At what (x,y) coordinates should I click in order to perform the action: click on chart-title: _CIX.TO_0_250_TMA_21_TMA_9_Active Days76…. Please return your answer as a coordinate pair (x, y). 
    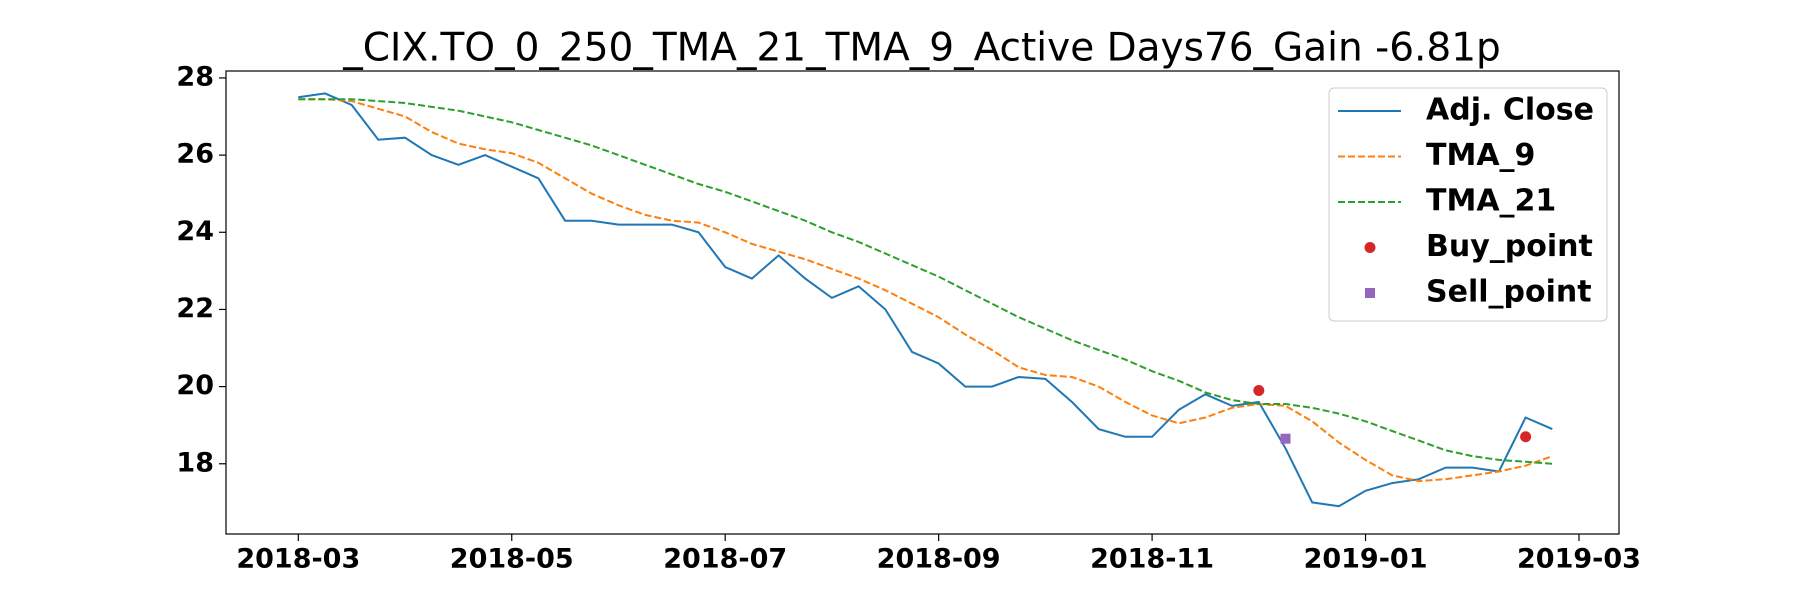
    Looking at the image, I should click on (921, 48).